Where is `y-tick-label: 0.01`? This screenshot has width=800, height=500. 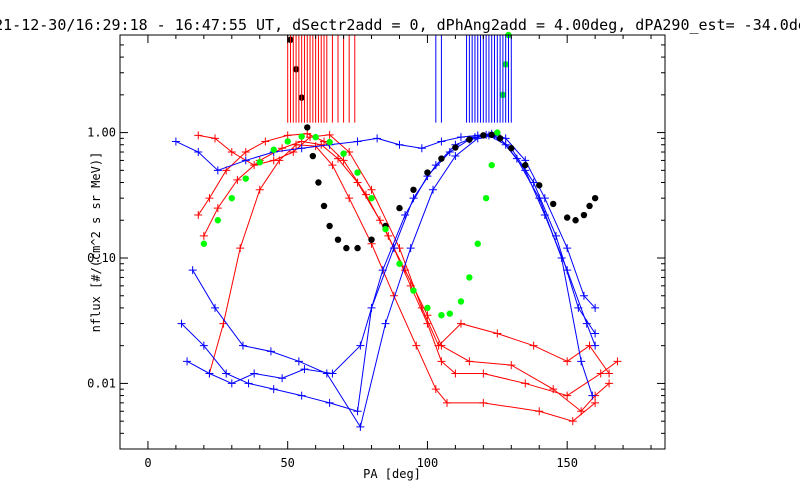
y-tick-label: 0.01 is located at coordinates (101, 383).